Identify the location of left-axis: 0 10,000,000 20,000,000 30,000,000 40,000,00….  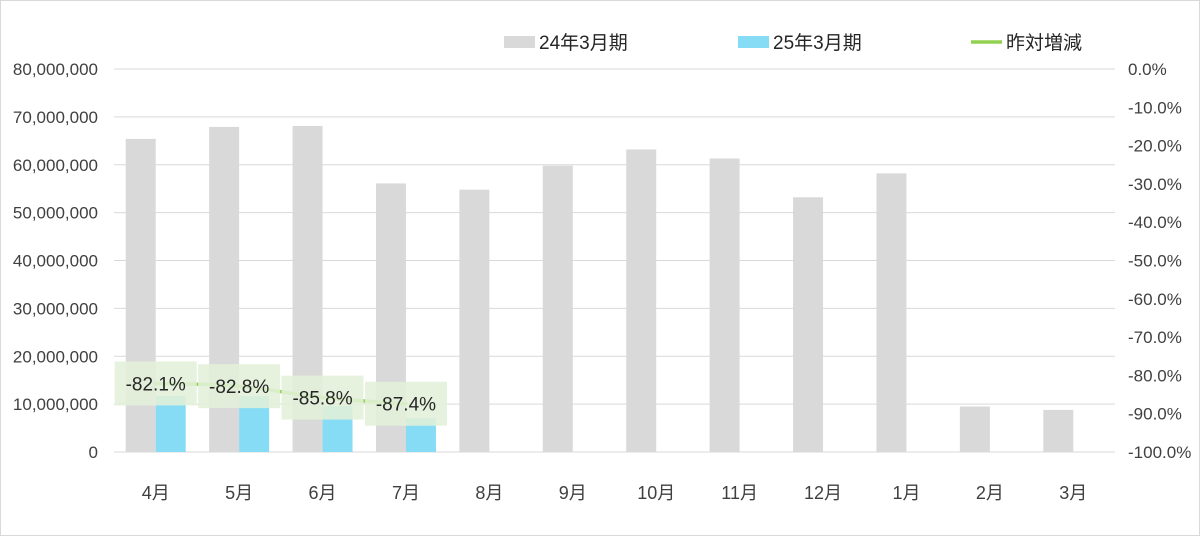
(55, 261).